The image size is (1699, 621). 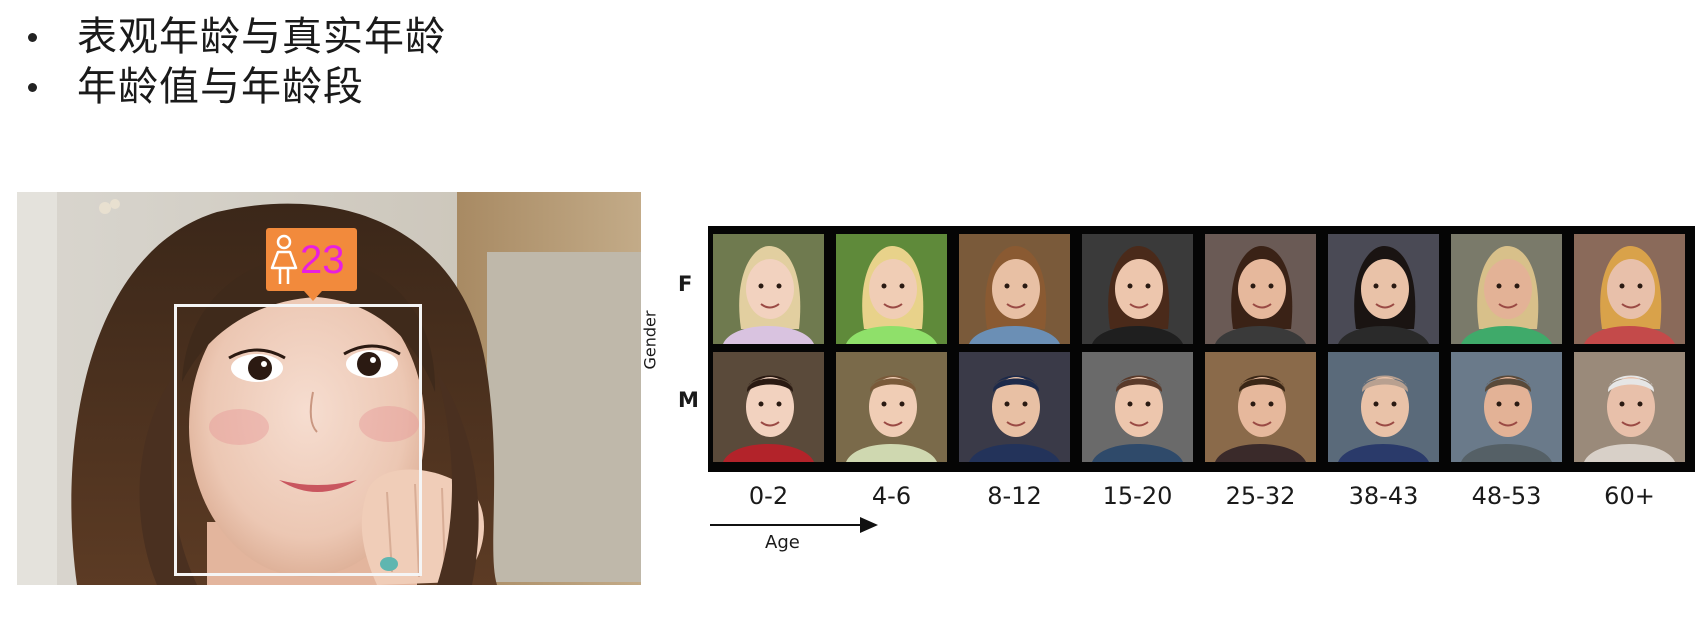 I want to click on age-group-label: 25-32, so click(x=1260, y=496).